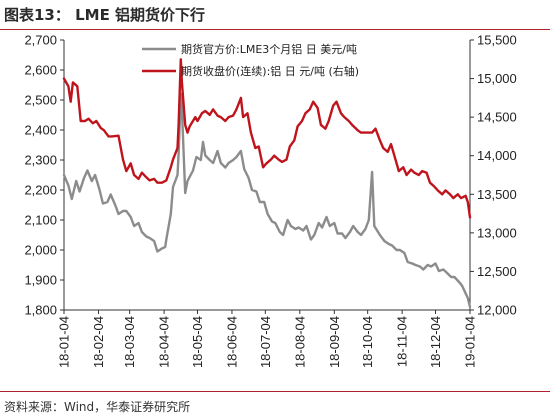  Describe the element at coordinates (435, 342) in the screenshot. I see `x-tick-label: 18-12-04` at that location.